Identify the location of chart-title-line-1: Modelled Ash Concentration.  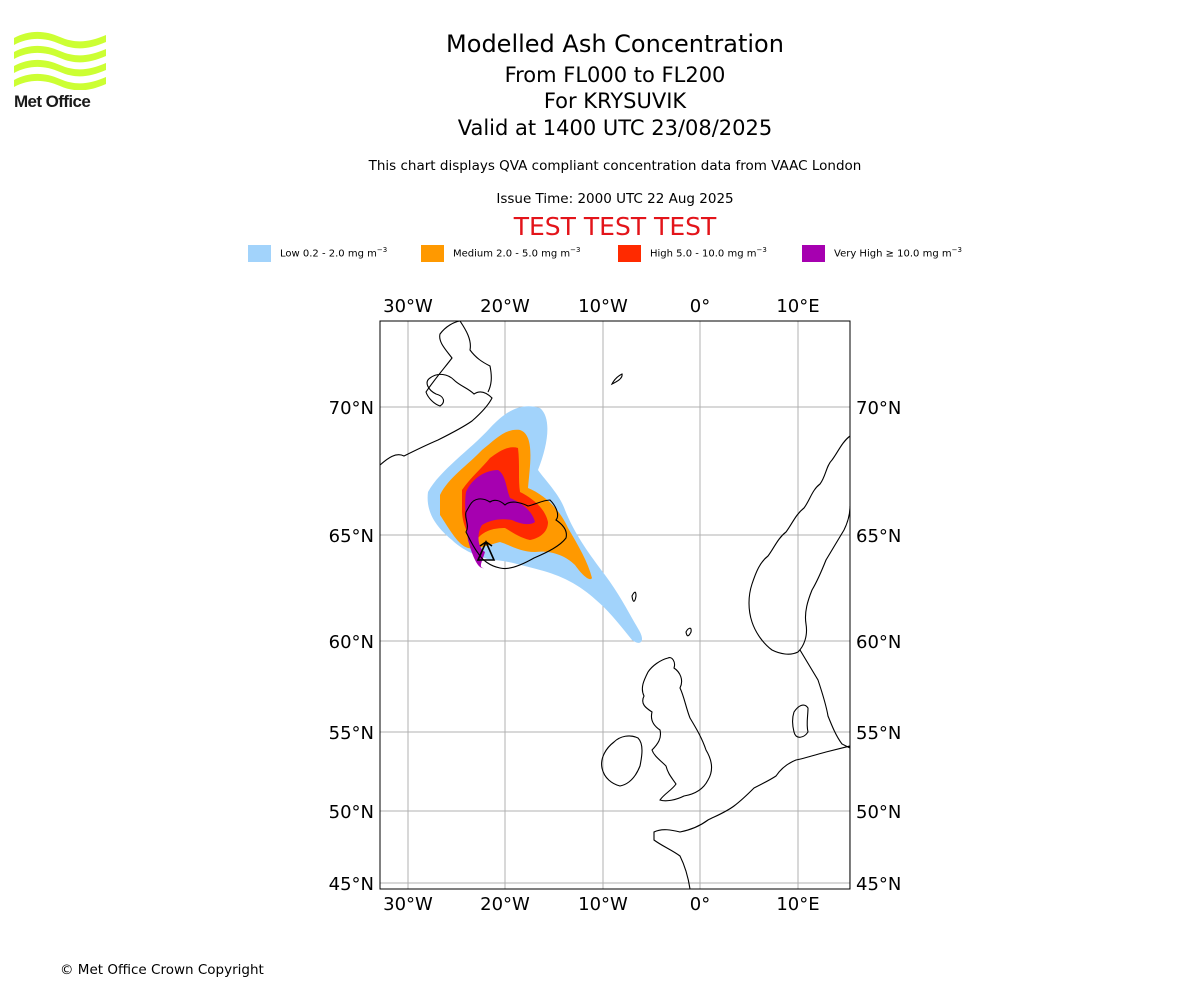
(615, 44).